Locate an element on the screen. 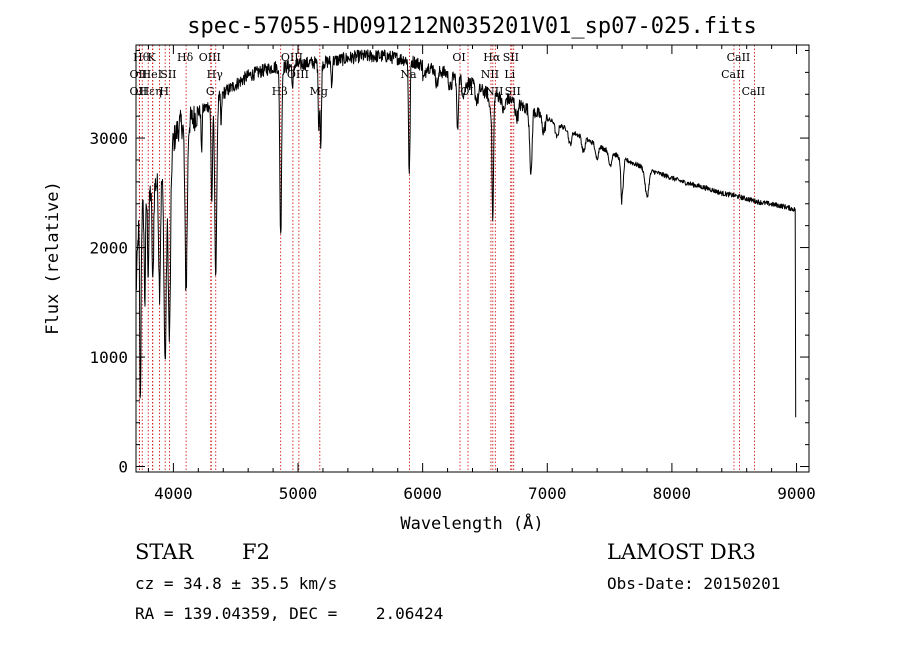 Image resolution: width=900 pixels, height=649 pixels. y-axis-label: Flux (relative) is located at coordinates (53, 258).